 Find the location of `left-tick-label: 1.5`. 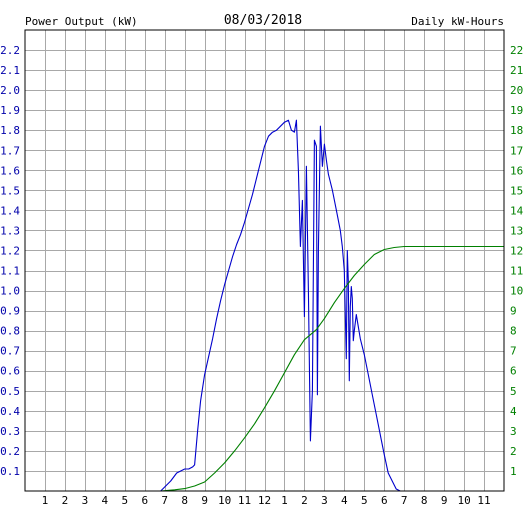

left-tick-label: 1.5 is located at coordinates (10, 190).